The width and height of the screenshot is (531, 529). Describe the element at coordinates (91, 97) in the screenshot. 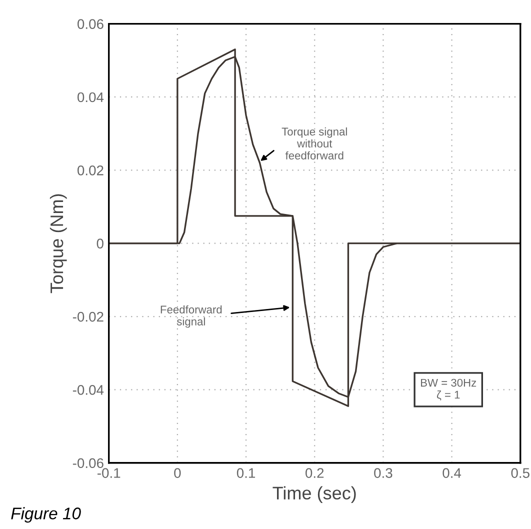

I see `y-tick-label: 0.04` at that location.